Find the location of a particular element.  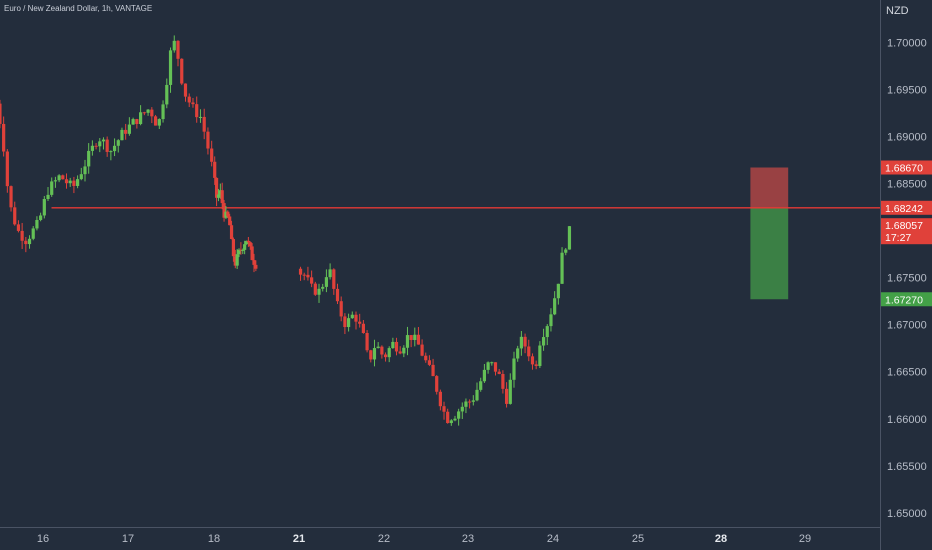

stop-loss-zone is located at coordinates (769, 187).